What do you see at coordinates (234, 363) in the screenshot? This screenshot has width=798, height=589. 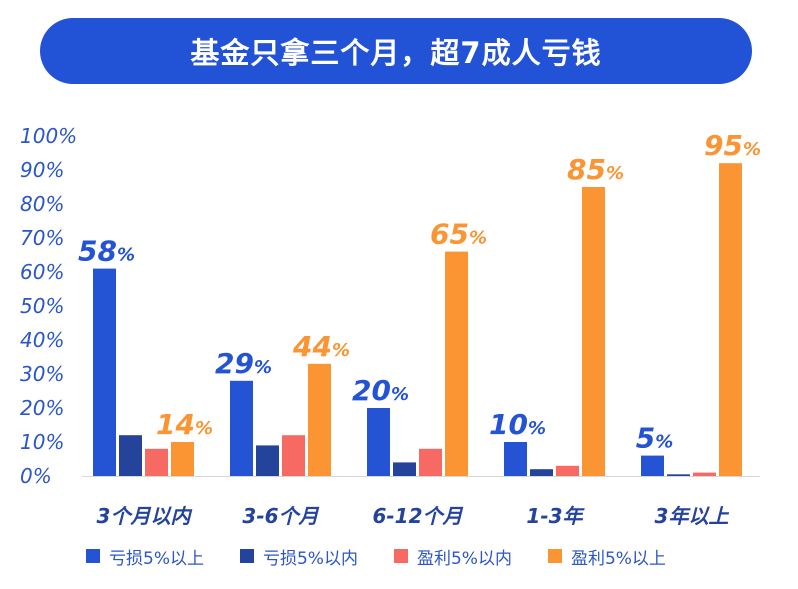 I see `data-label-number: 29` at bounding box center [234, 363].